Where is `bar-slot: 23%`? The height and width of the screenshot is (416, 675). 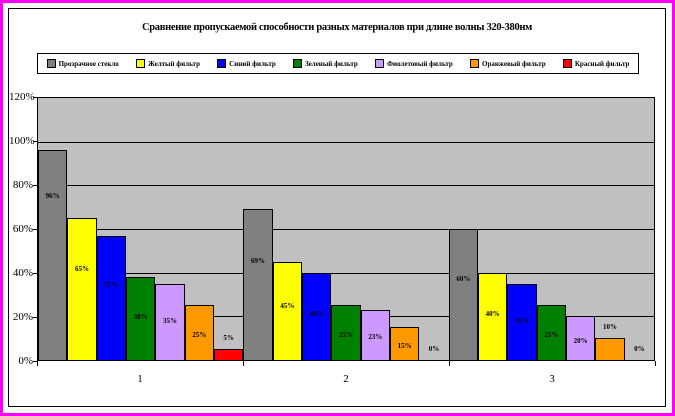 bar-slot: 23% is located at coordinates (375, 229).